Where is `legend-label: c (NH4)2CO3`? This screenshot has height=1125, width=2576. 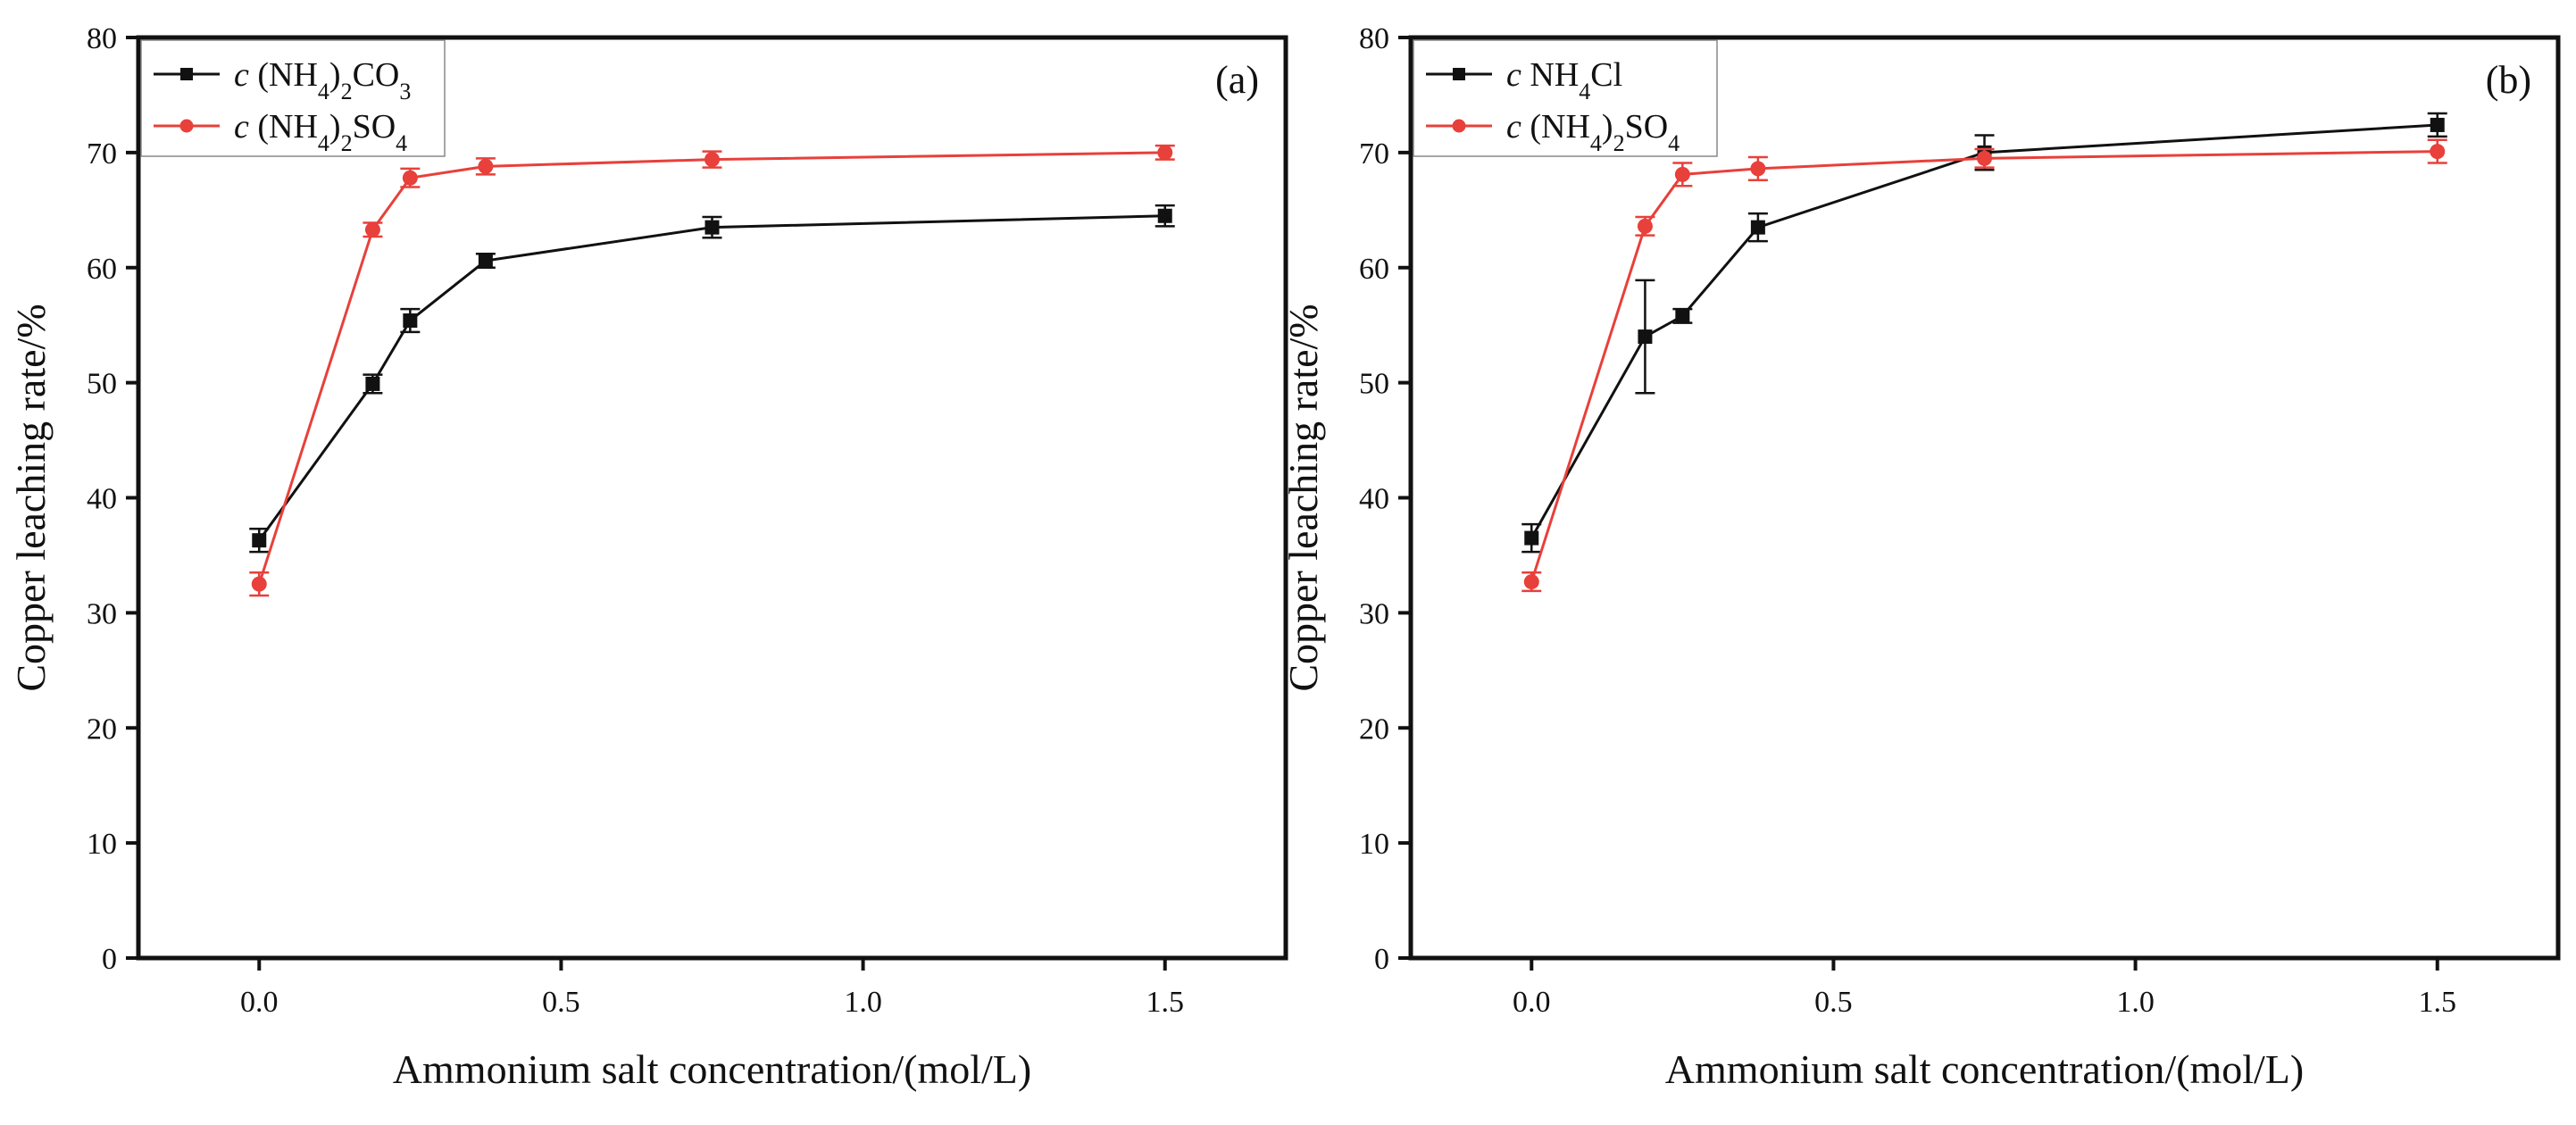 legend-label: c (NH4)2CO3 is located at coordinates (322, 80).